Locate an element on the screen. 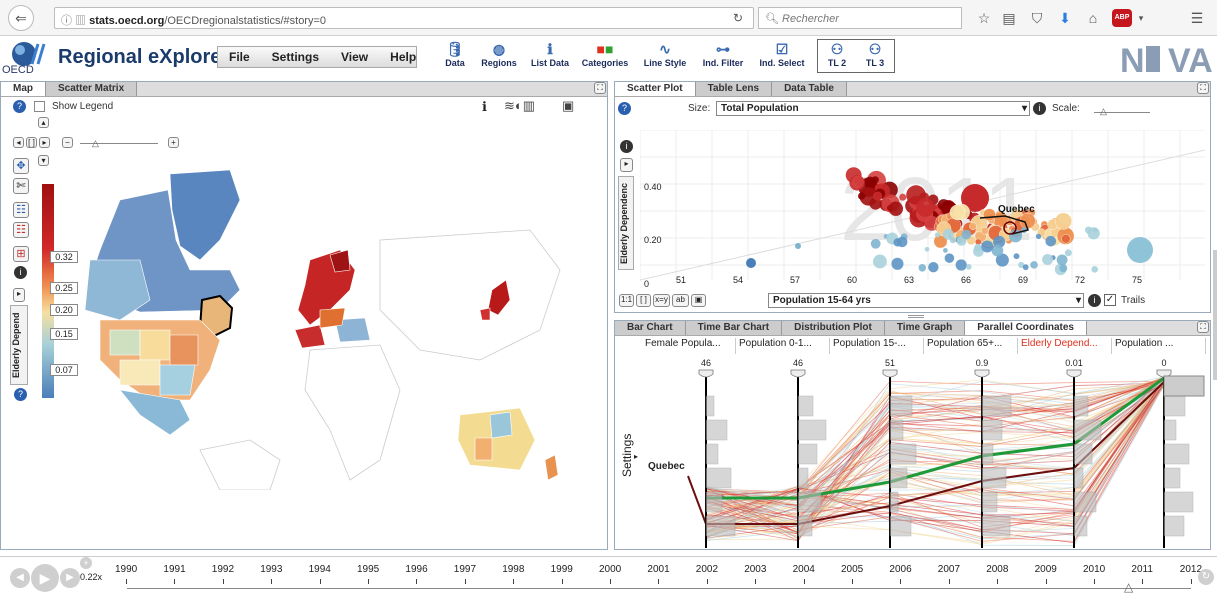 The image size is (1217, 594). play-button: ▶ is located at coordinates (45, 578).